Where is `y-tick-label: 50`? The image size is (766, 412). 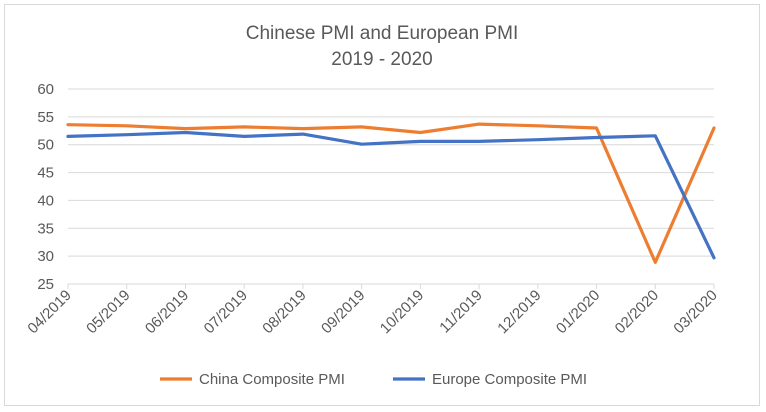 y-tick-label: 50 is located at coordinates (45, 145).